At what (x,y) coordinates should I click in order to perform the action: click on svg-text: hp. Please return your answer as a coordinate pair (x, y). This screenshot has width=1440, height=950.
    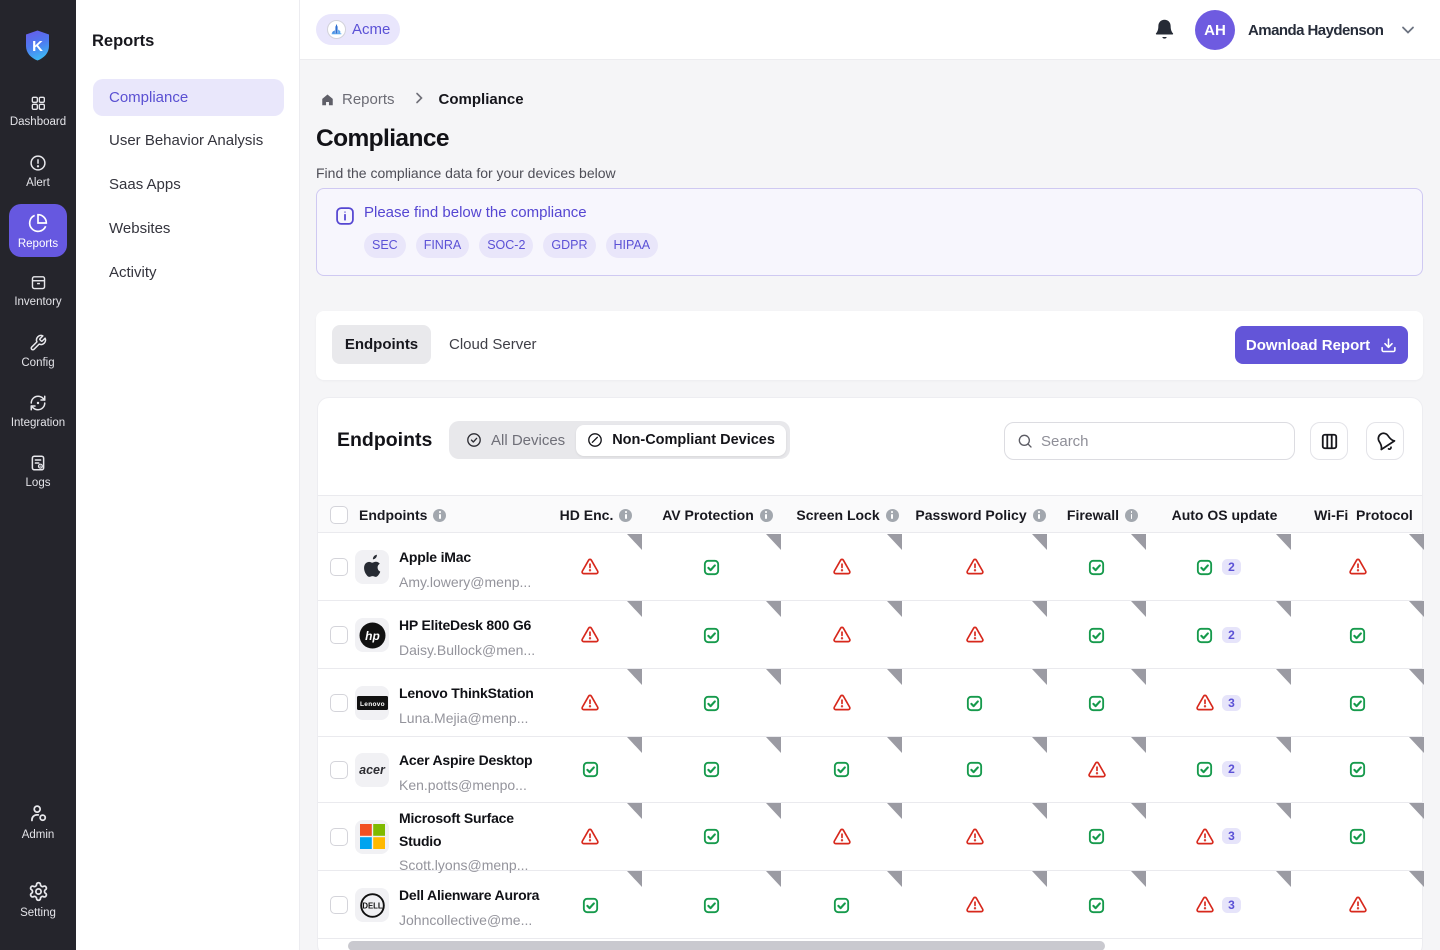
    Looking at the image, I should click on (372, 636).